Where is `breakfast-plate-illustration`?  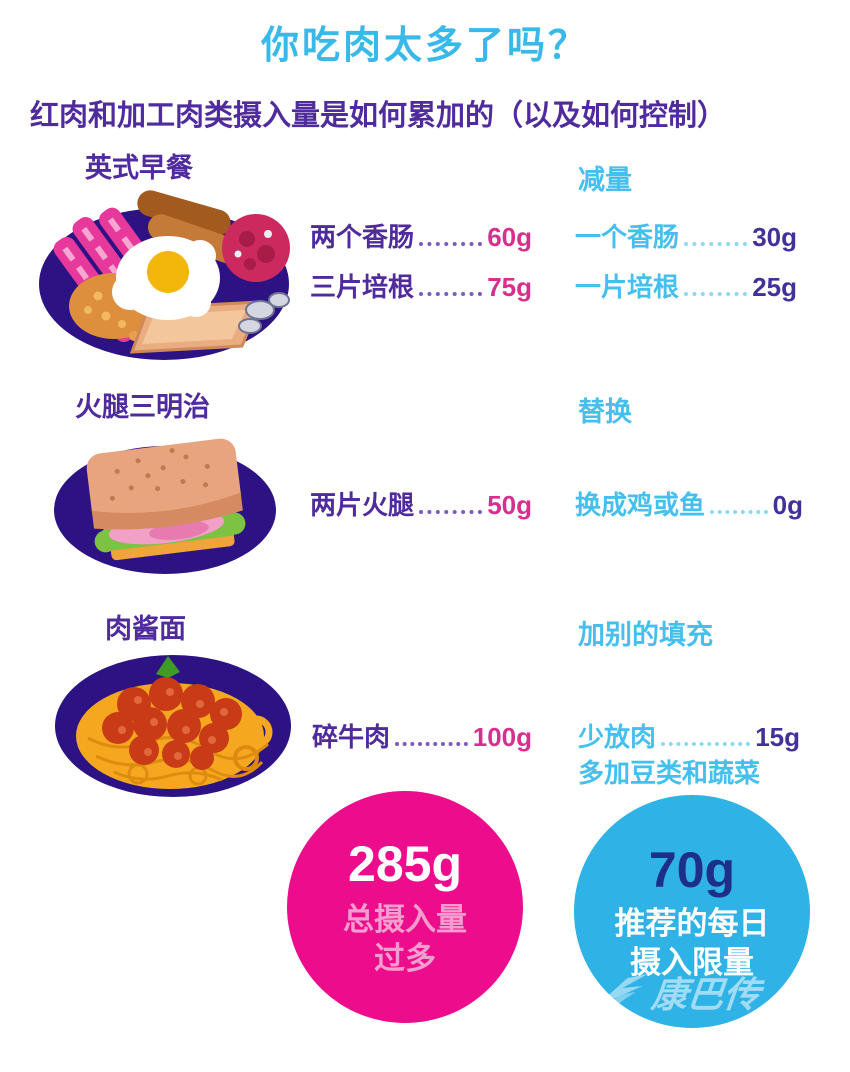
breakfast-plate-illustration is located at coordinates (164, 275).